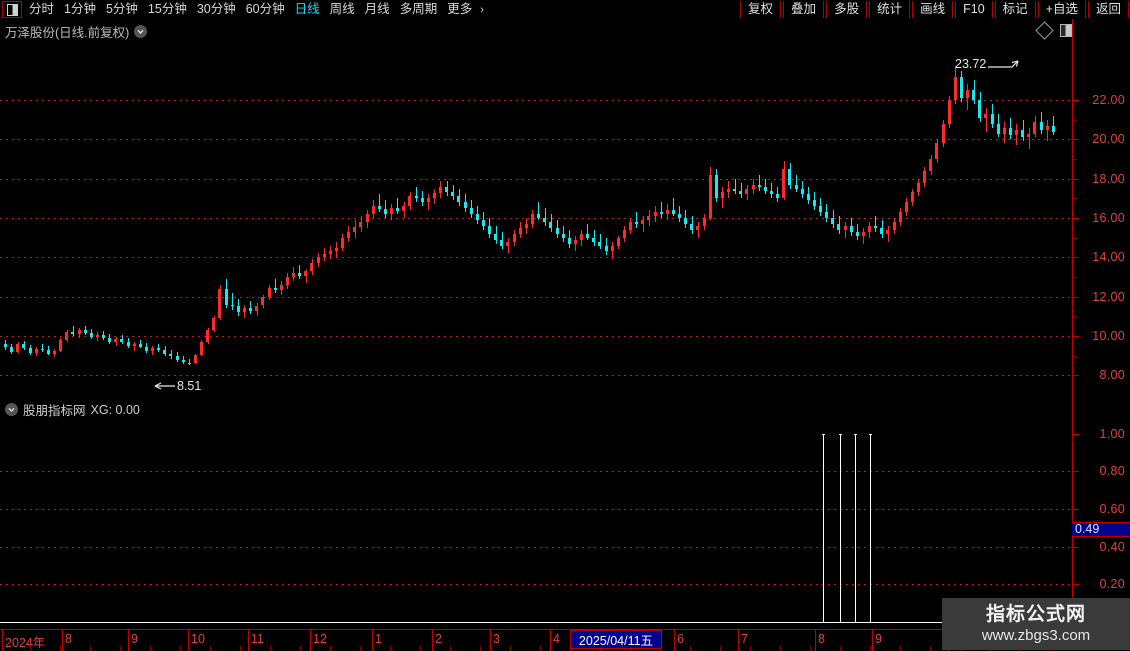  Describe the element at coordinates (1015, 9) in the screenshot. I see `toolbar-button-6: 标记` at that location.